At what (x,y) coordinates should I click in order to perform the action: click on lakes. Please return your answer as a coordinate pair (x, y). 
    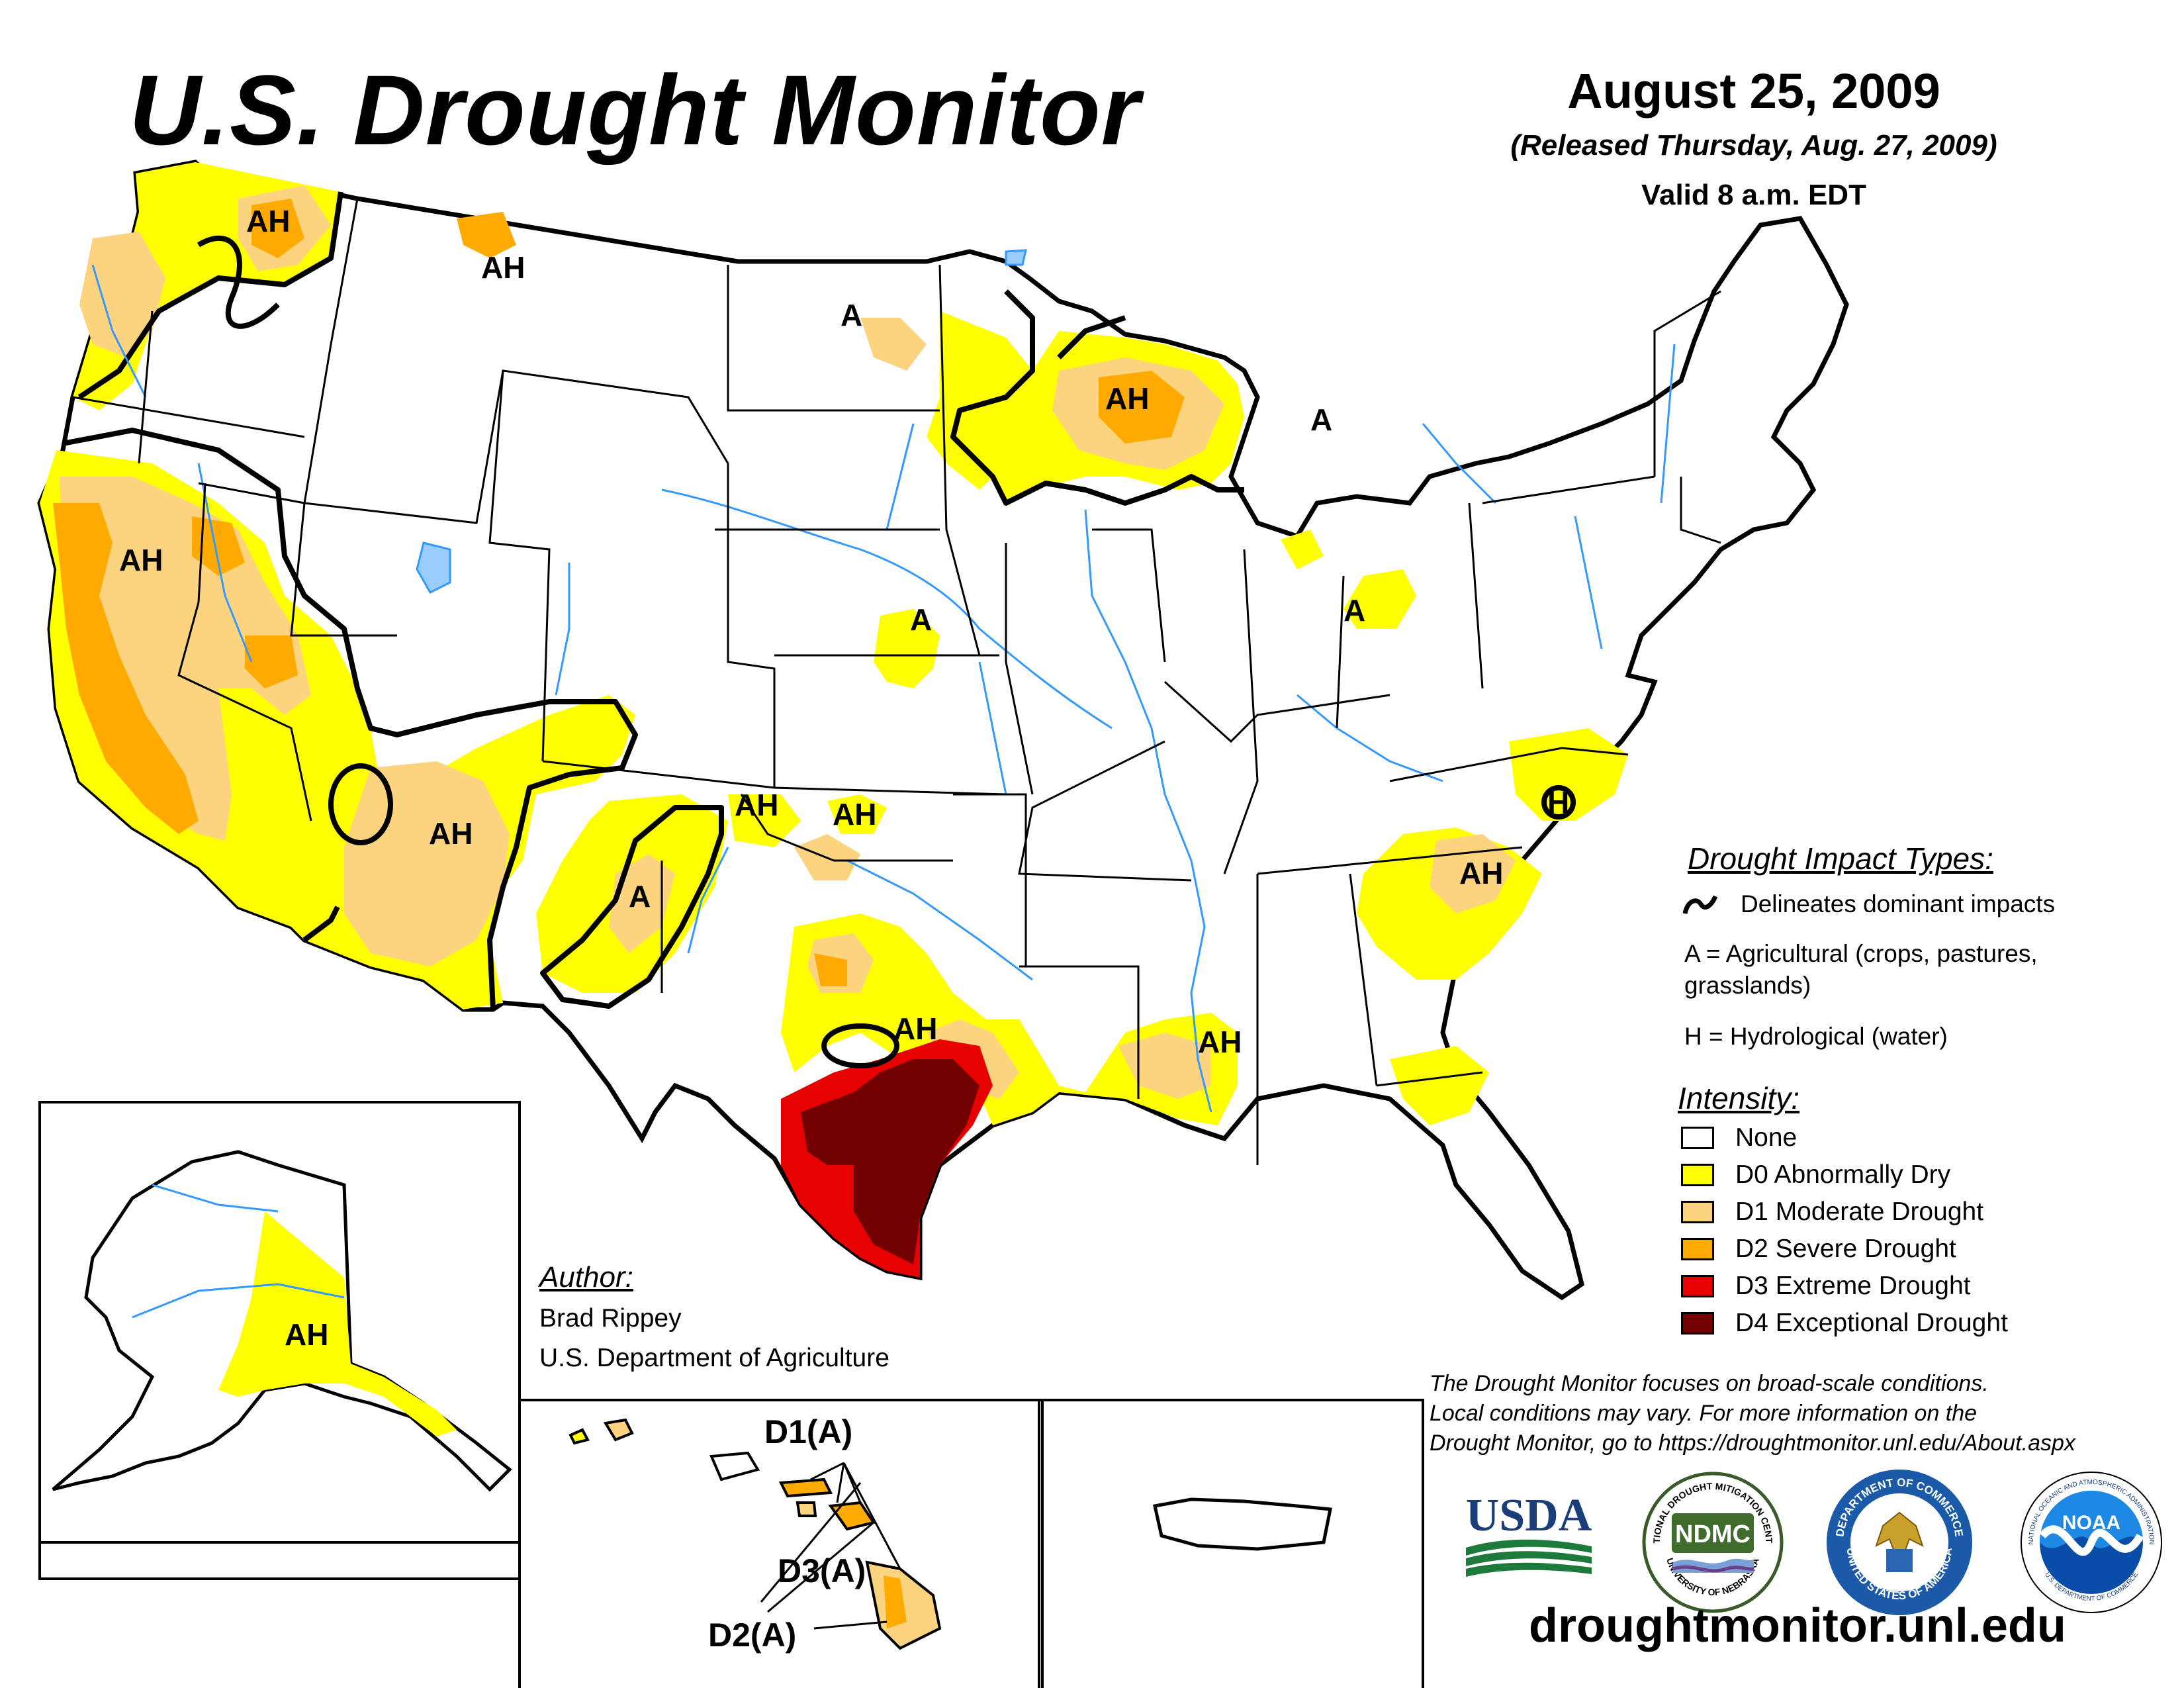
    Looking at the image, I should click on (721, 421).